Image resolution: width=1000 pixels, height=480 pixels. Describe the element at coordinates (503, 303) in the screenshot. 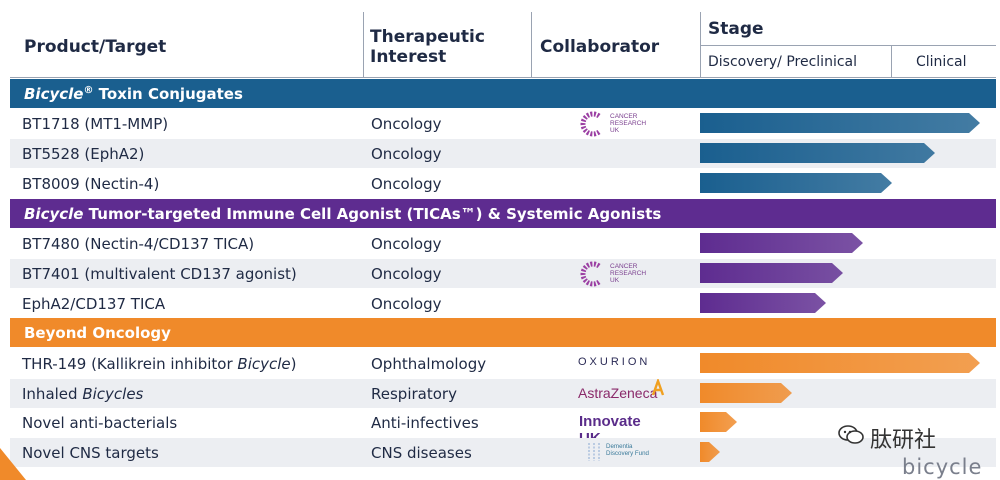

I see `table-row: EphA2/CD137 TICA Oncology` at that location.